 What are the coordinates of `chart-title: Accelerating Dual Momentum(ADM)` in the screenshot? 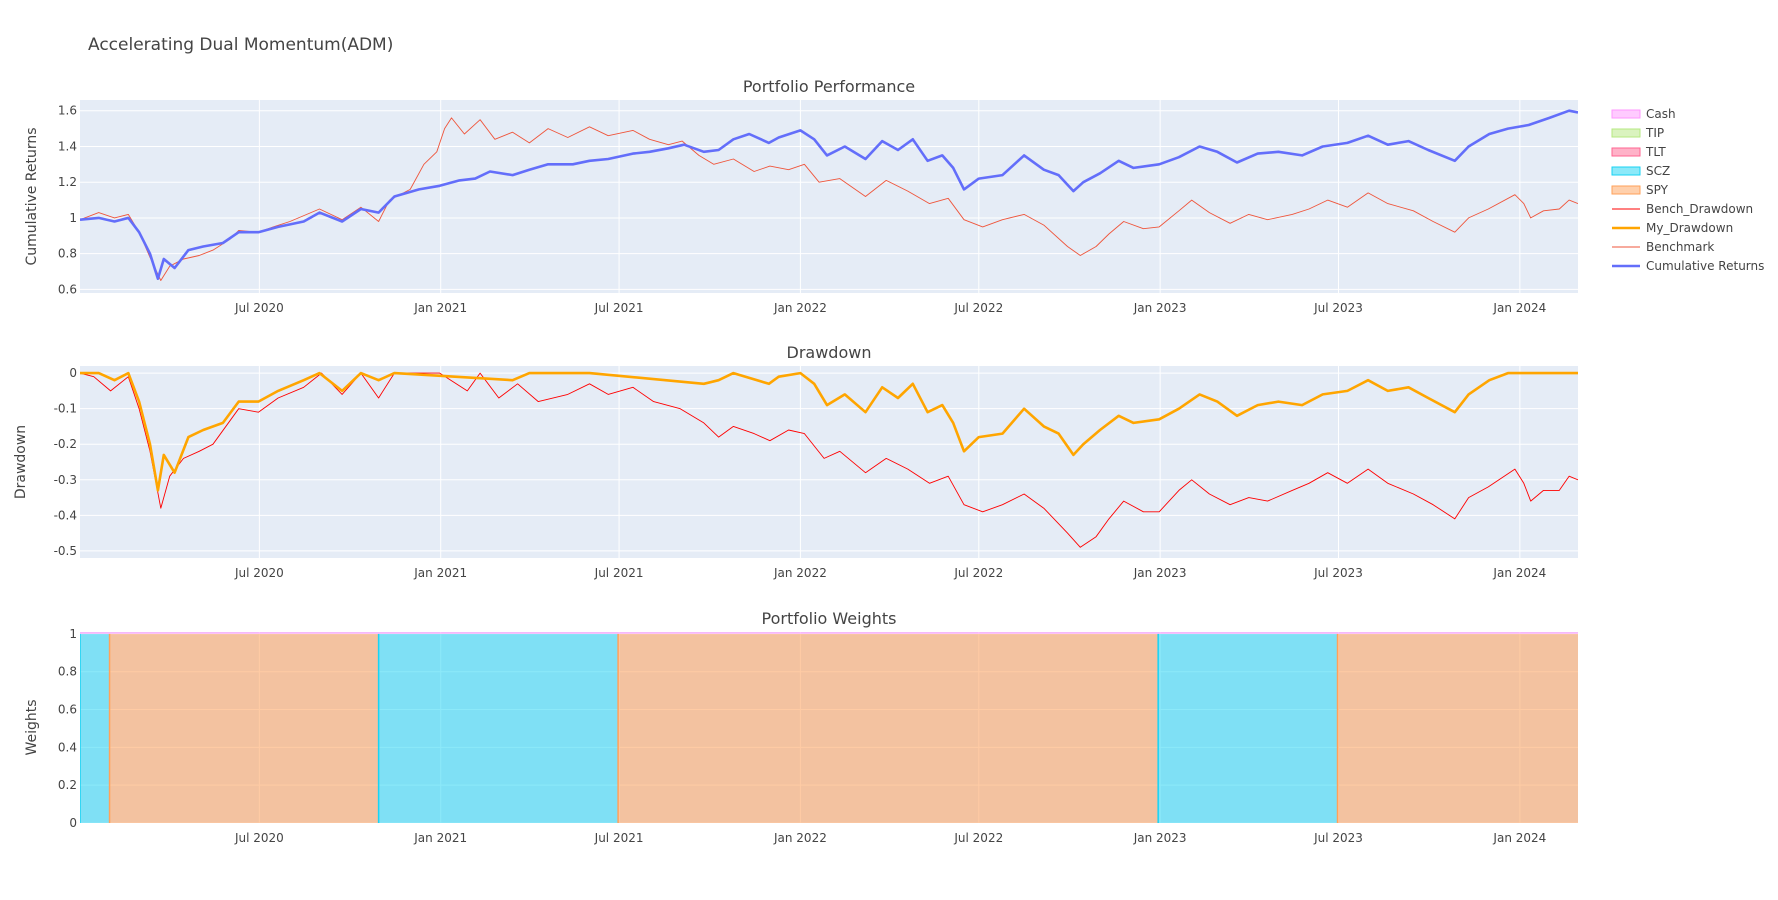 It's located at (240, 45).